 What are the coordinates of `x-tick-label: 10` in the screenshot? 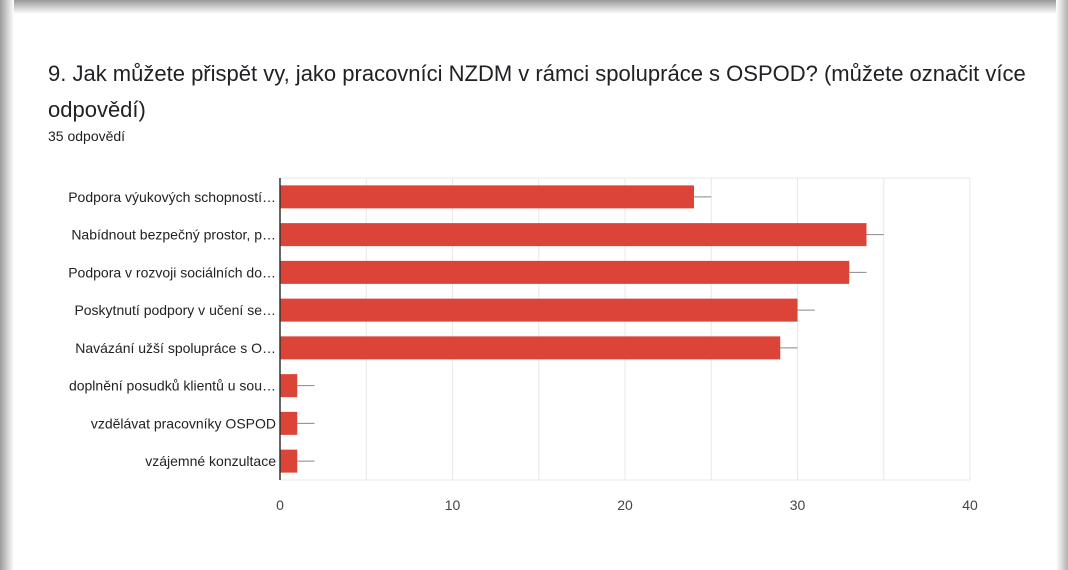 It's located at (453, 505).